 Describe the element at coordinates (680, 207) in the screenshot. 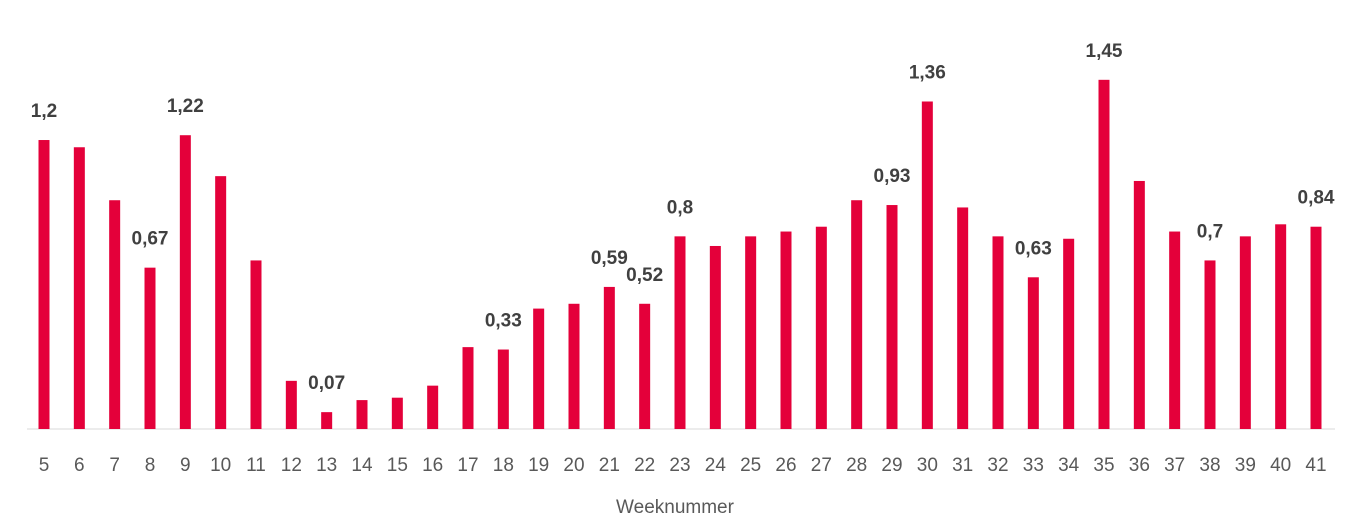

I see `value-label: 0,8` at that location.